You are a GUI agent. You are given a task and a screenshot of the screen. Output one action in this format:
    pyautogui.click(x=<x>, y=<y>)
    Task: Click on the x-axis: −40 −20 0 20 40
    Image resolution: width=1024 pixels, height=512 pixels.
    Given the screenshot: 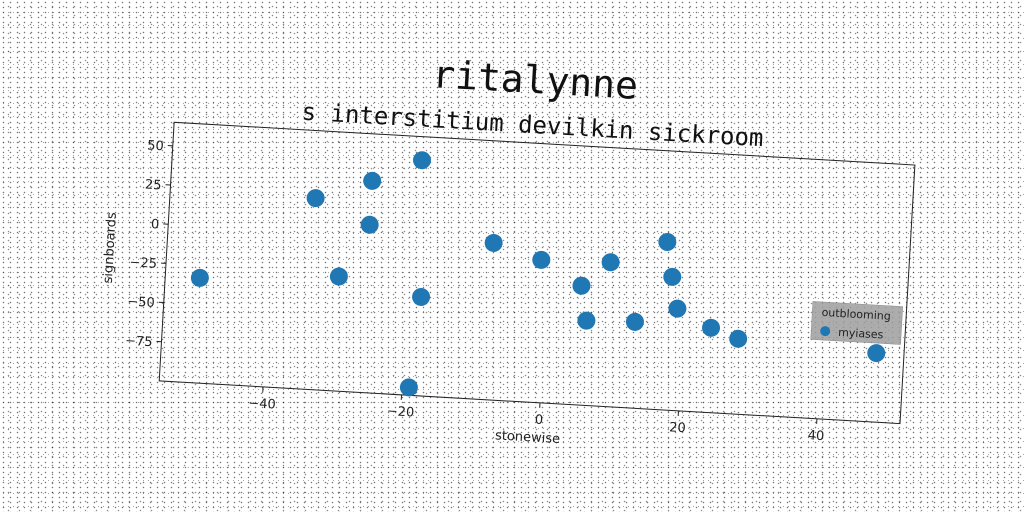 What is the action you would take?
    pyautogui.click(x=536, y=415)
    